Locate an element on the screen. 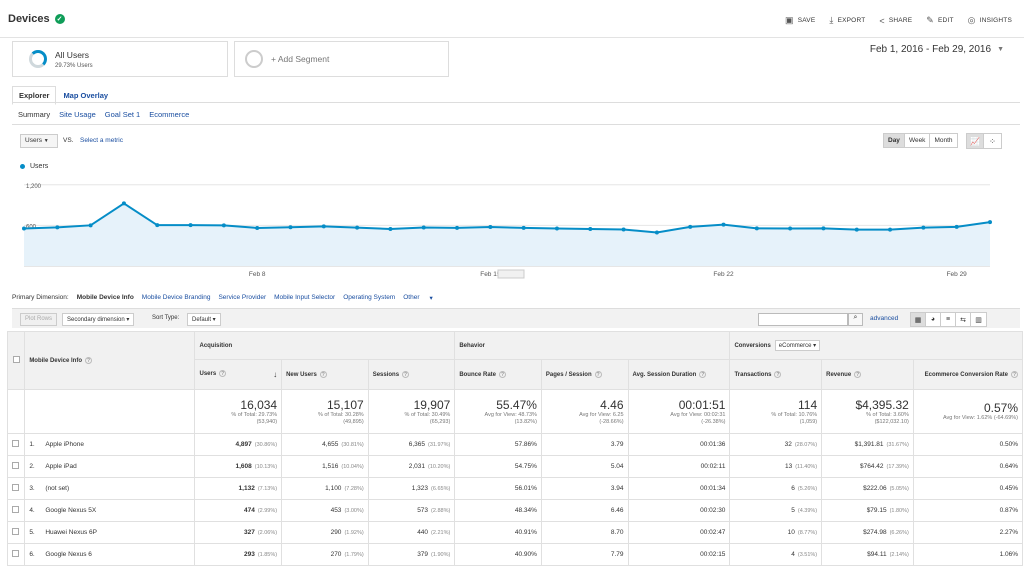 The height and width of the screenshot is (566, 1024). subtab-site-usage: Site Usage is located at coordinates (77, 114).